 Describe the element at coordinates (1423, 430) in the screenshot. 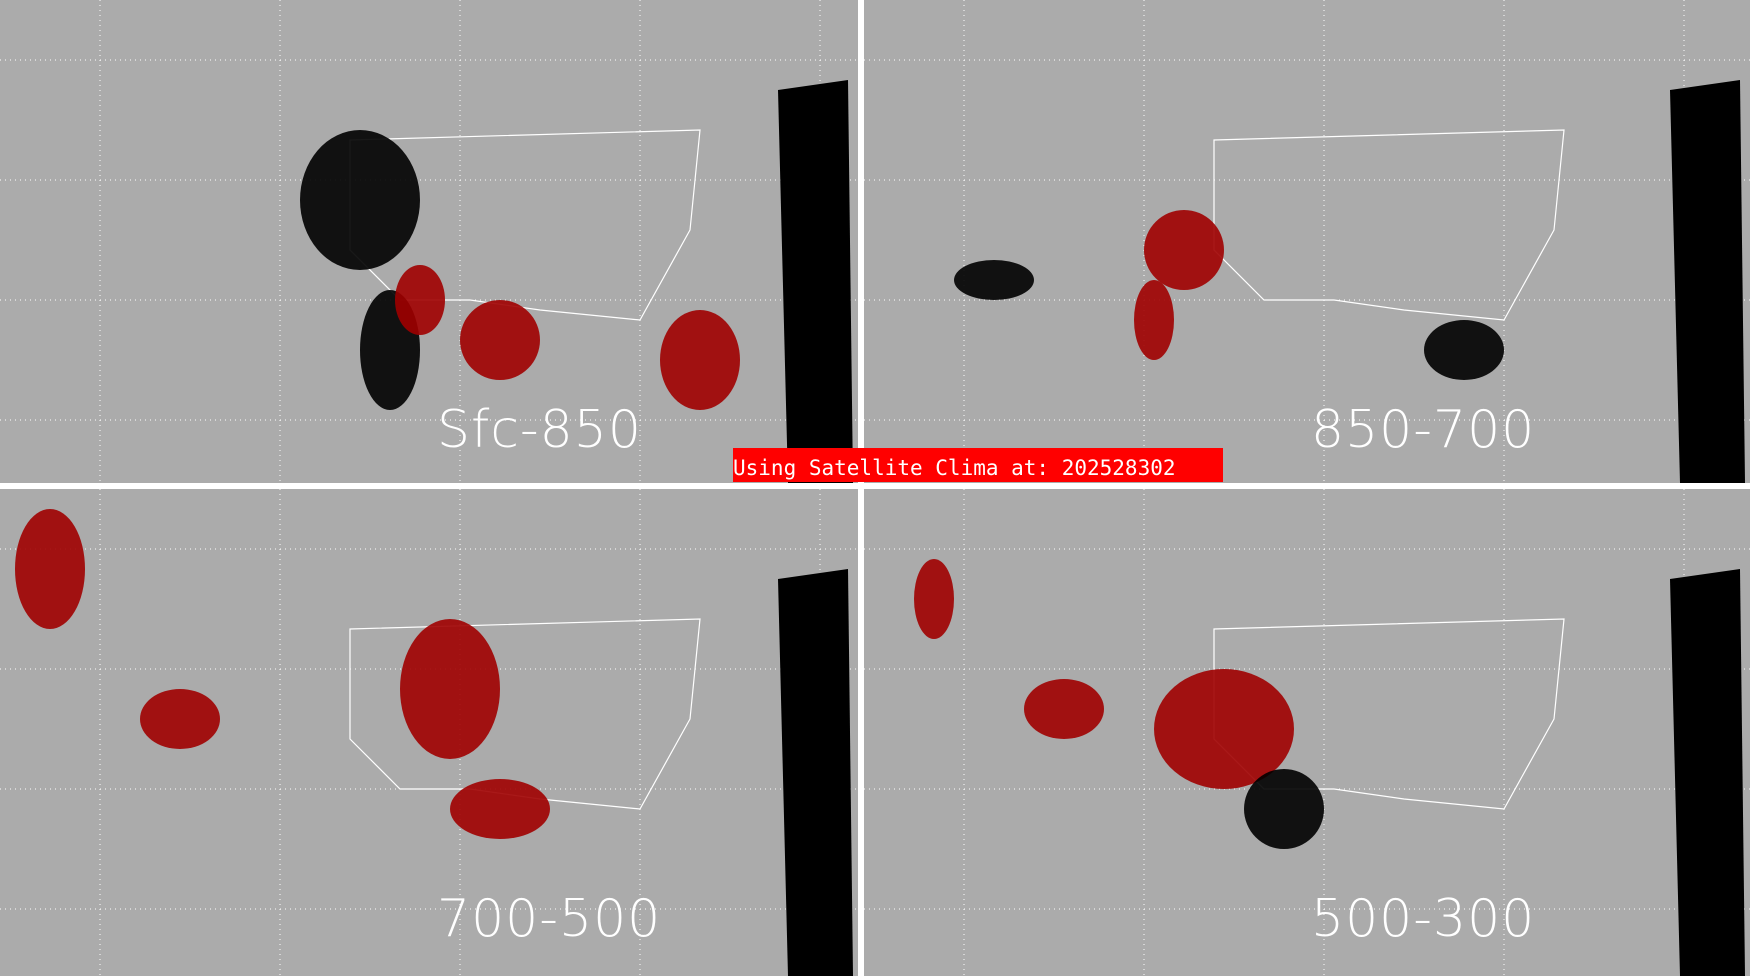

I see `panel-label: 850-700` at that location.